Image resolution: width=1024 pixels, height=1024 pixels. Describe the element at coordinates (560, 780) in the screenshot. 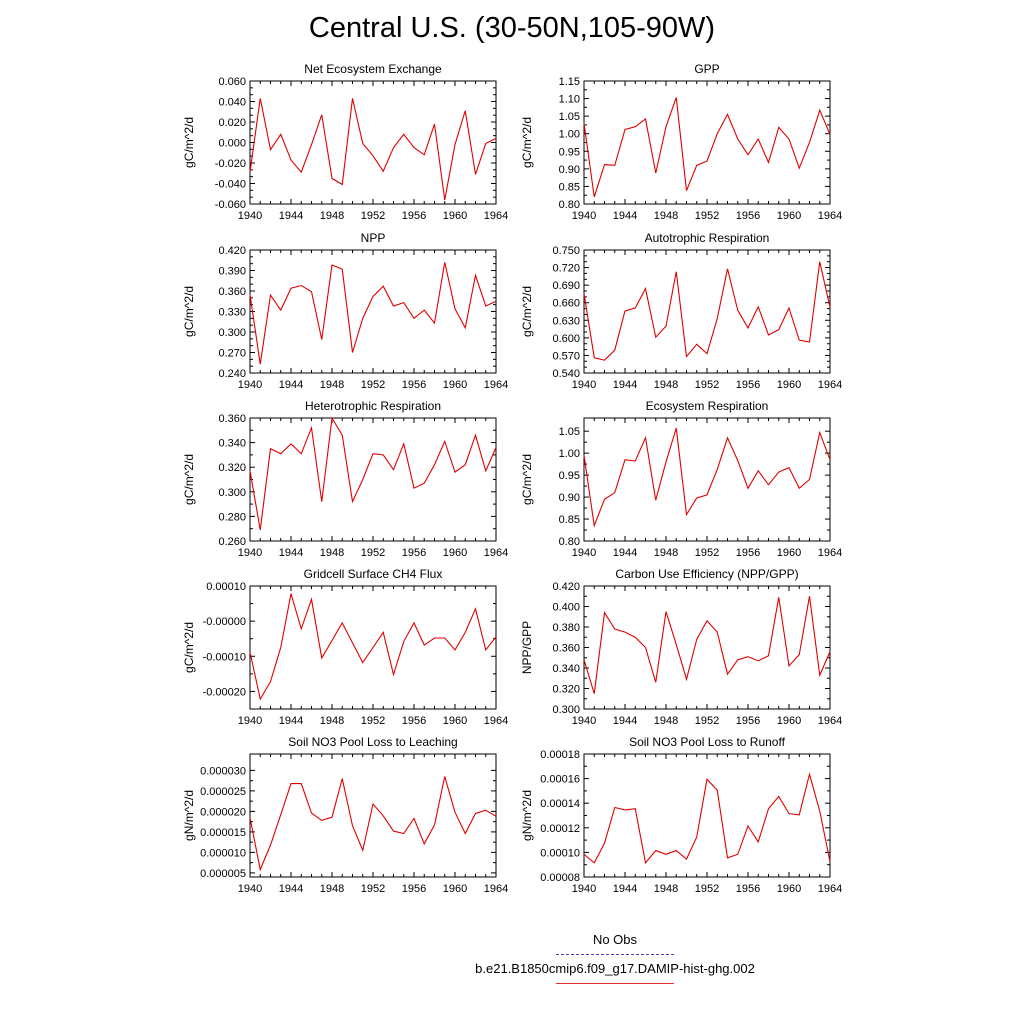

I see `y-tick-label: 0.00016` at that location.